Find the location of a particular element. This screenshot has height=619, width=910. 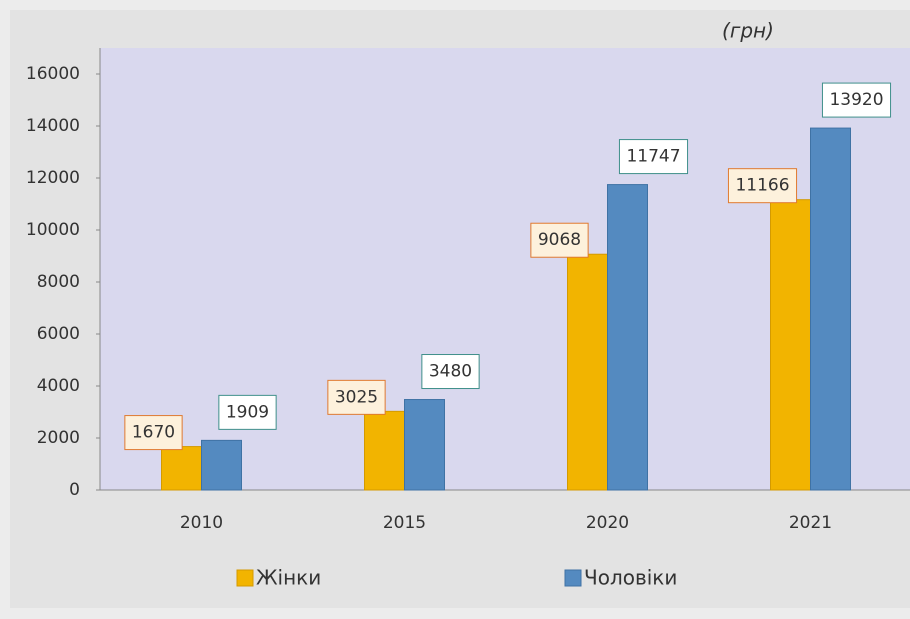

x-tick-label: 2015 is located at coordinates (404, 523).